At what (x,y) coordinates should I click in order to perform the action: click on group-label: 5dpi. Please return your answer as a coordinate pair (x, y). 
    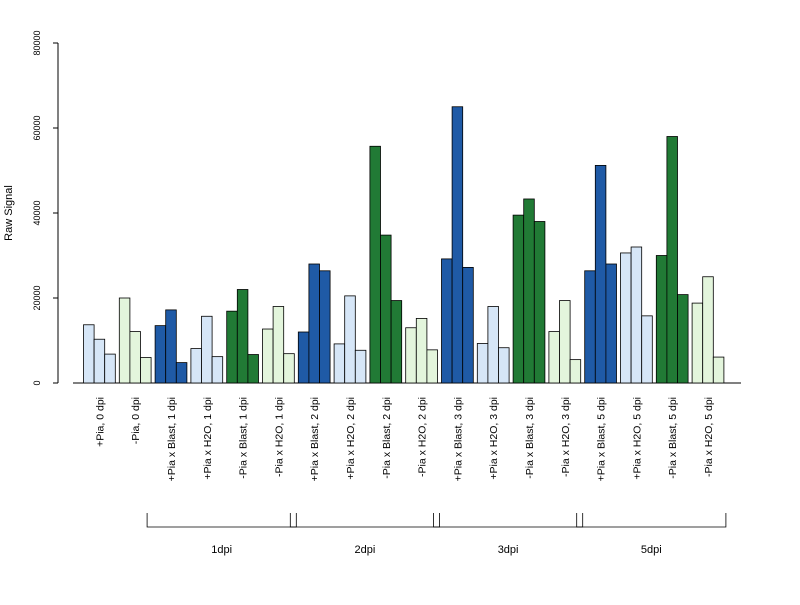
    Looking at the image, I should click on (651, 550).